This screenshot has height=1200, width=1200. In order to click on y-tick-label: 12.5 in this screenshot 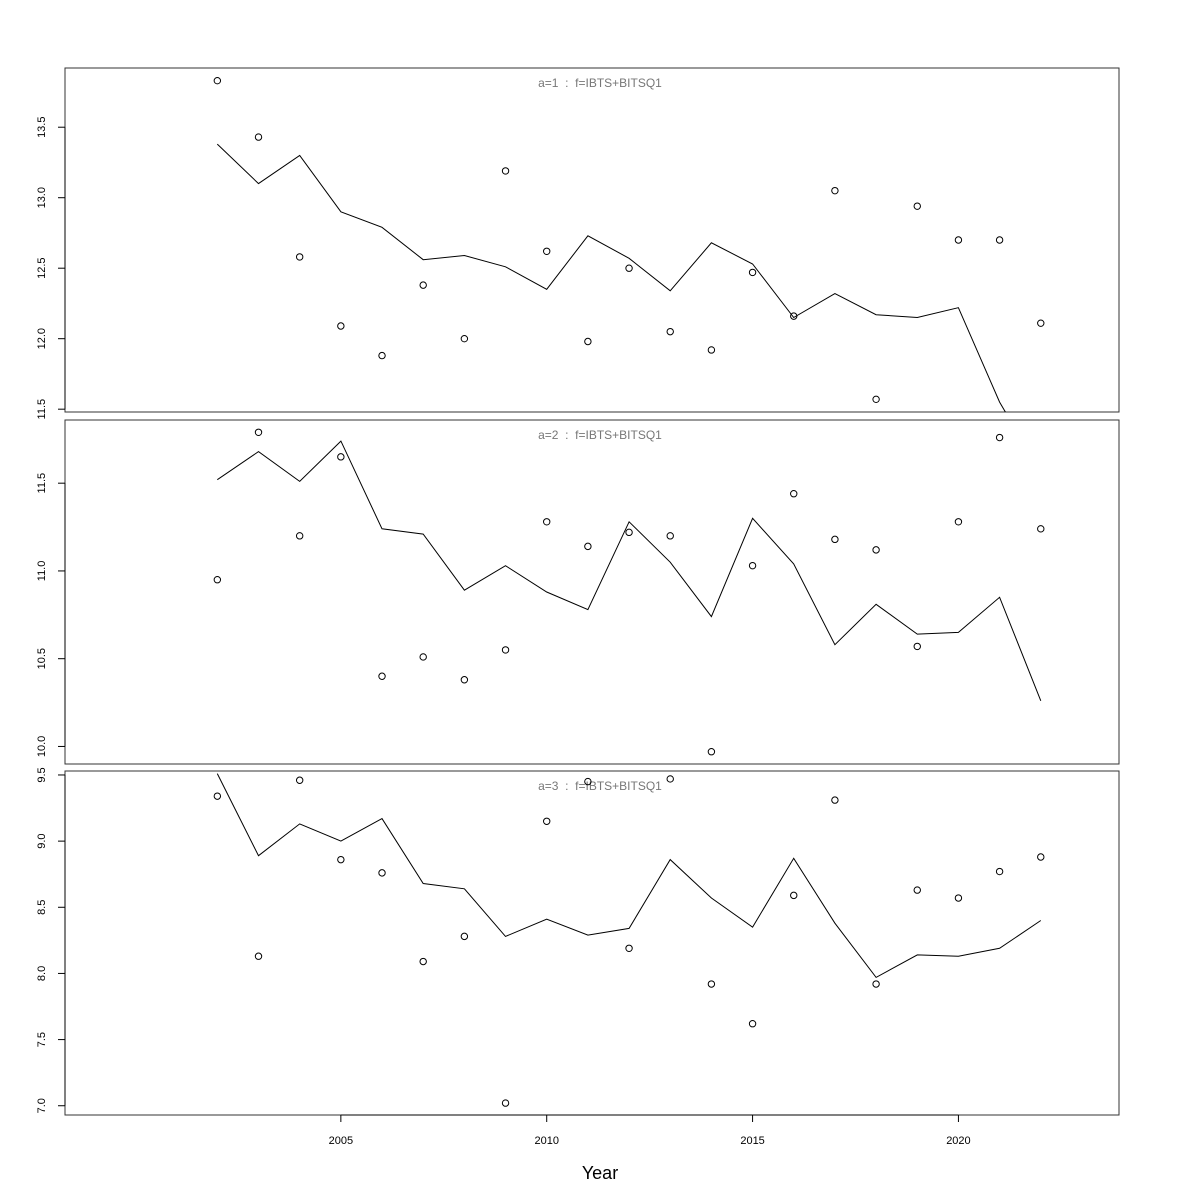, I will do `click(42, 267)`.